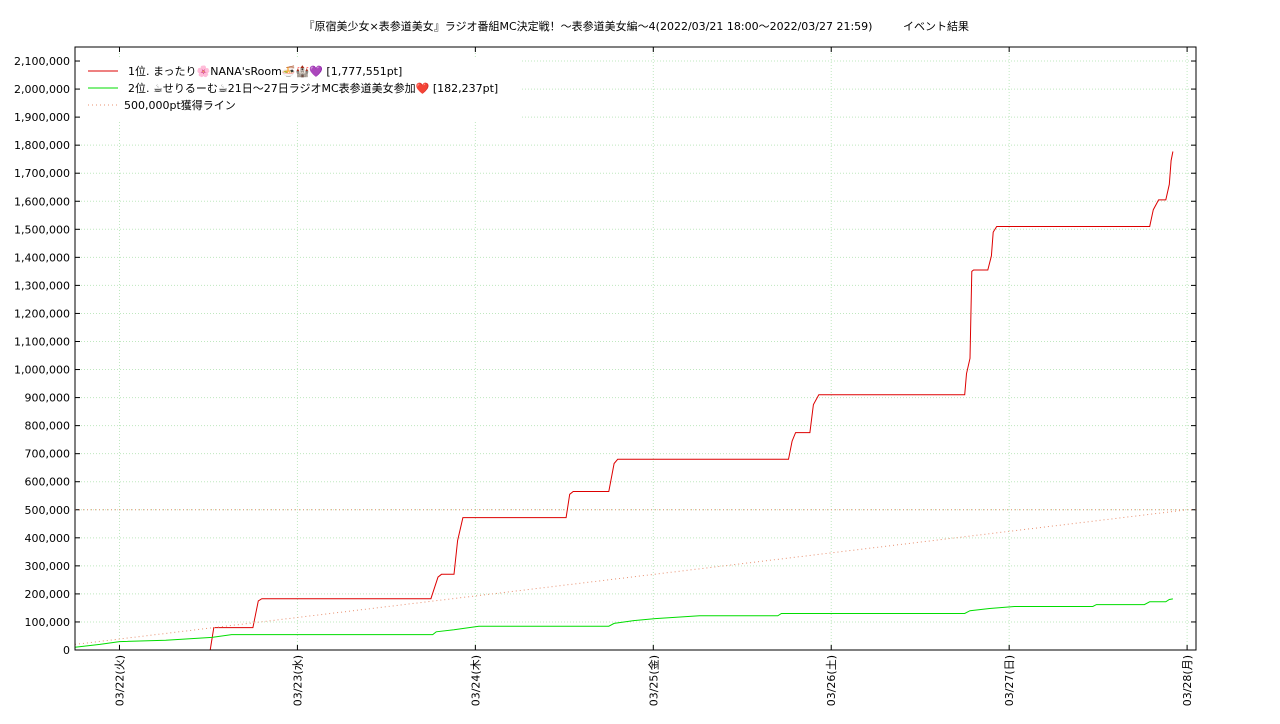 Image resolution: width=1280 pixels, height=724 pixels. I want to click on legend-box, so click(301, 90).